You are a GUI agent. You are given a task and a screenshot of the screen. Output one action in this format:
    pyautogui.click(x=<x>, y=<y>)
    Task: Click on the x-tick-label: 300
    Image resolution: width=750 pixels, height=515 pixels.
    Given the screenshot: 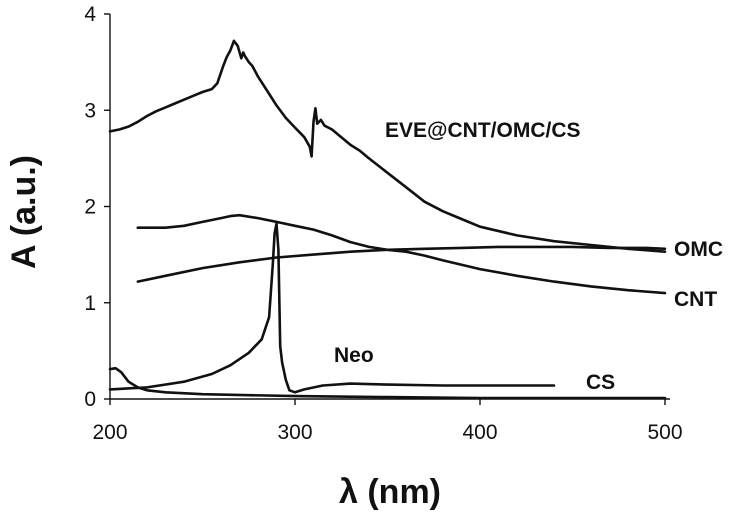 What is the action you would take?
    pyautogui.click(x=294, y=432)
    